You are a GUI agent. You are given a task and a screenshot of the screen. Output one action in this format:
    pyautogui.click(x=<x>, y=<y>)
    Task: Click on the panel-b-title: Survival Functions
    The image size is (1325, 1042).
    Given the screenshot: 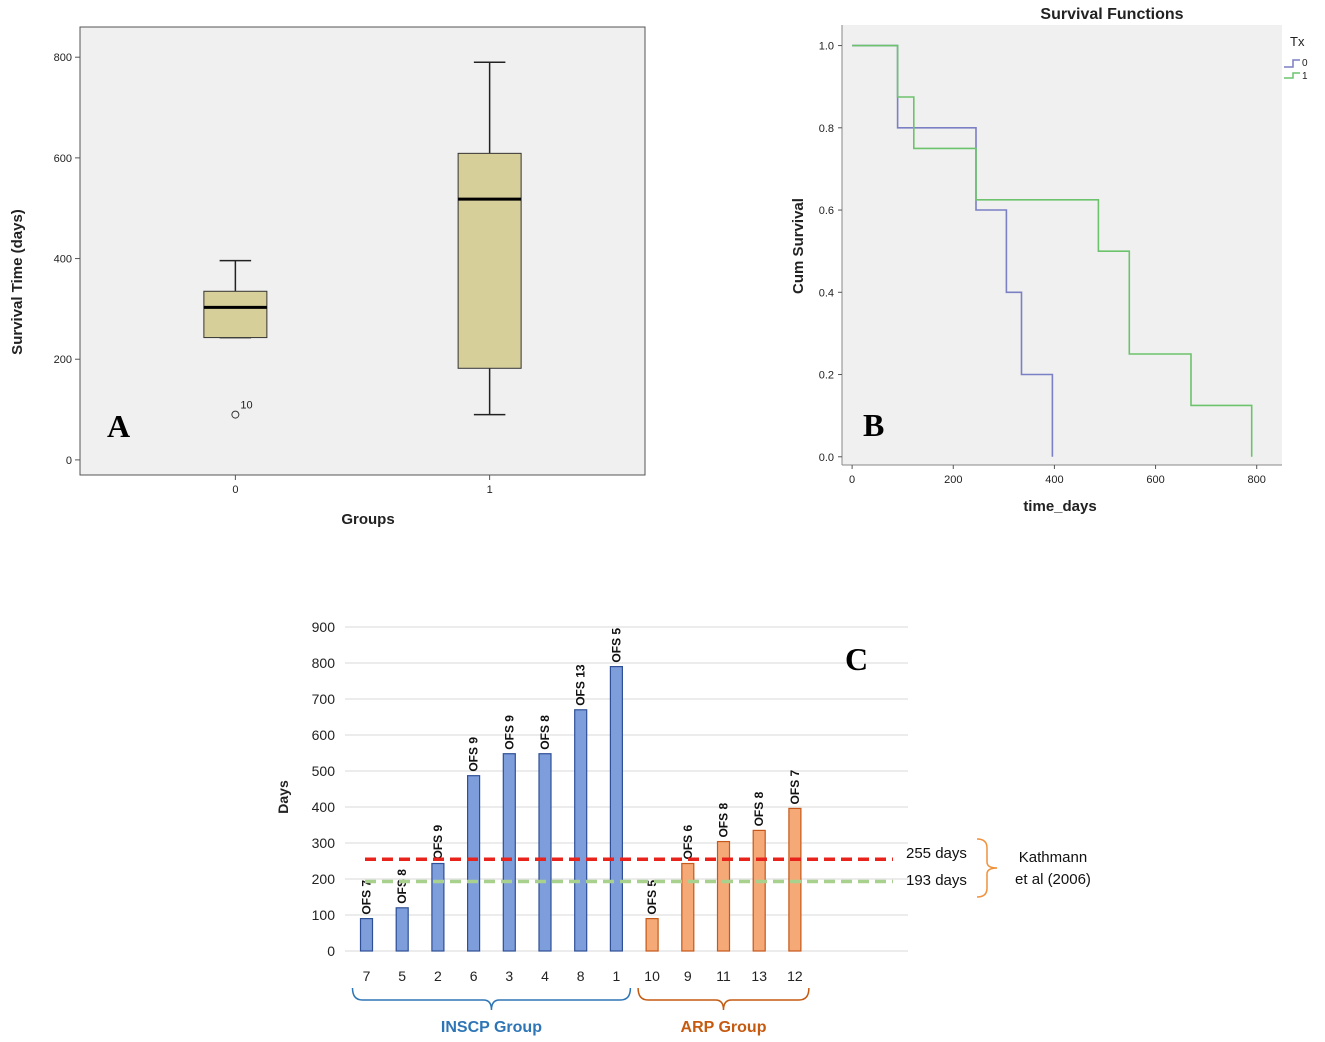 What is the action you would take?
    pyautogui.click(x=1111, y=14)
    